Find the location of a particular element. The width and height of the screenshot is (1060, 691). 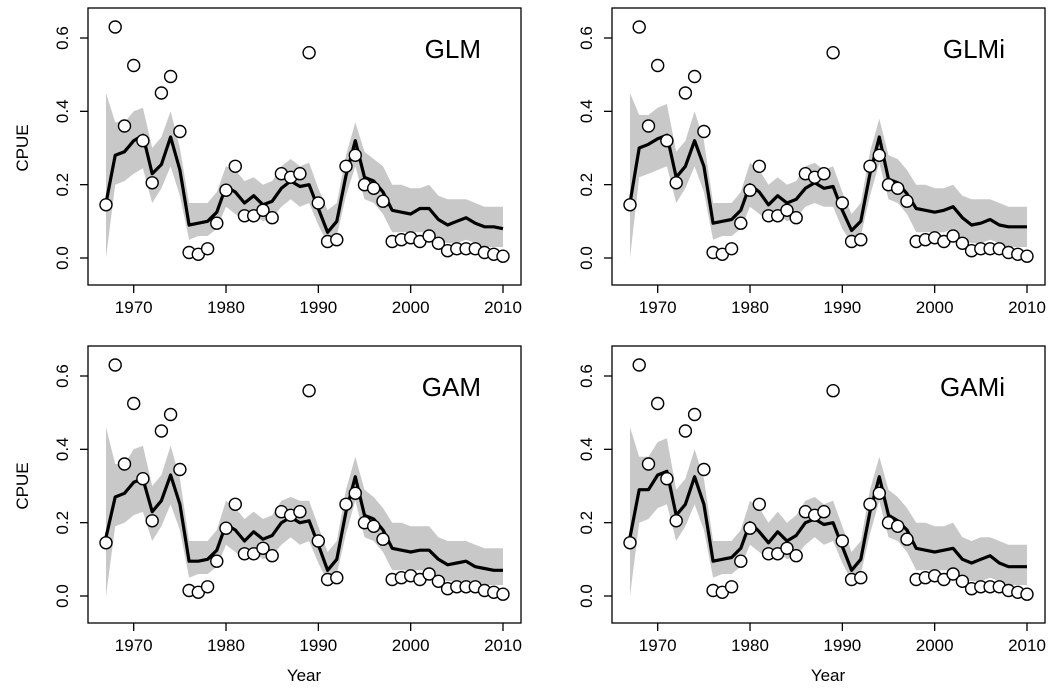

panel-glm-y-tick-label: 0.4 is located at coordinates (62, 111).